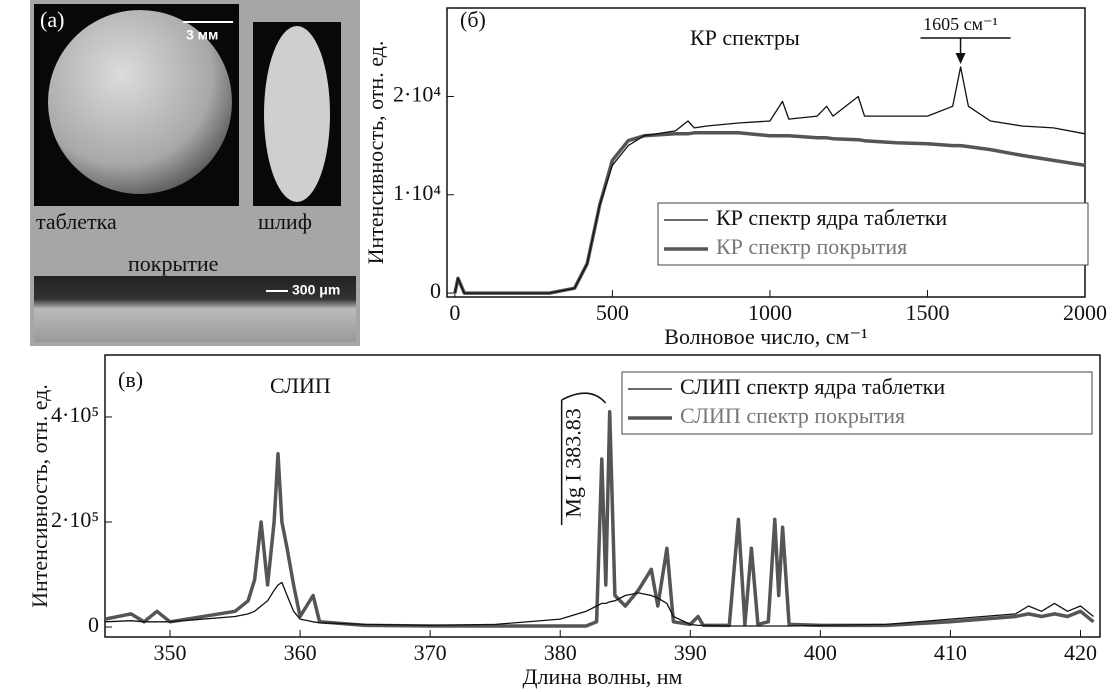 Image resolution: width=1118 pixels, height=692 pixels. What do you see at coordinates (811, 246) in the screenshot?
I see `legend-label: КР спектр покрытия` at bounding box center [811, 246].